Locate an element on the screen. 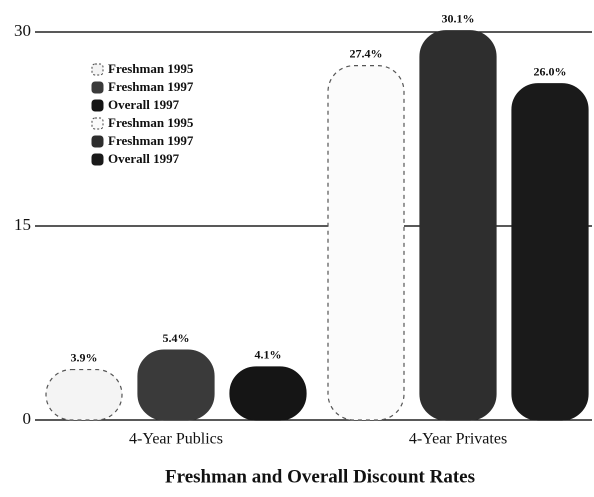  x-tick-label: 4-Year Publics is located at coordinates (176, 439).